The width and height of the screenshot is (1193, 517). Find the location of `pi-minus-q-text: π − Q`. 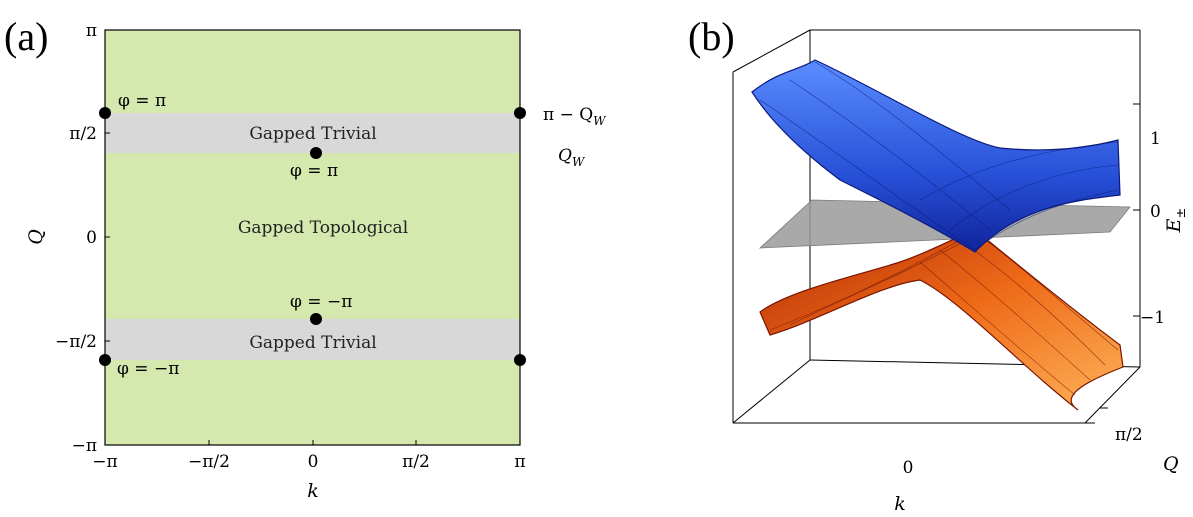

pi-minus-q-text: π − Q is located at coordinates (568, 115).